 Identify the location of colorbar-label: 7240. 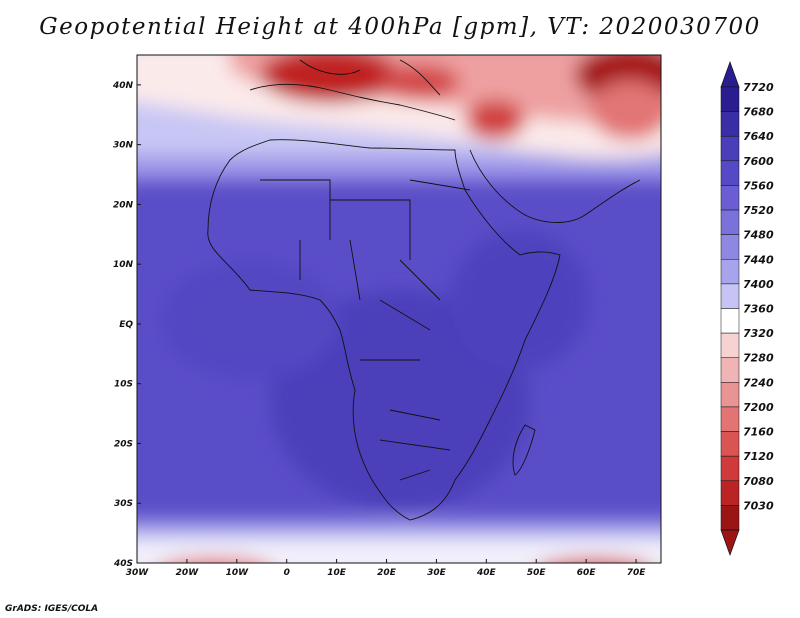
(758, 382).